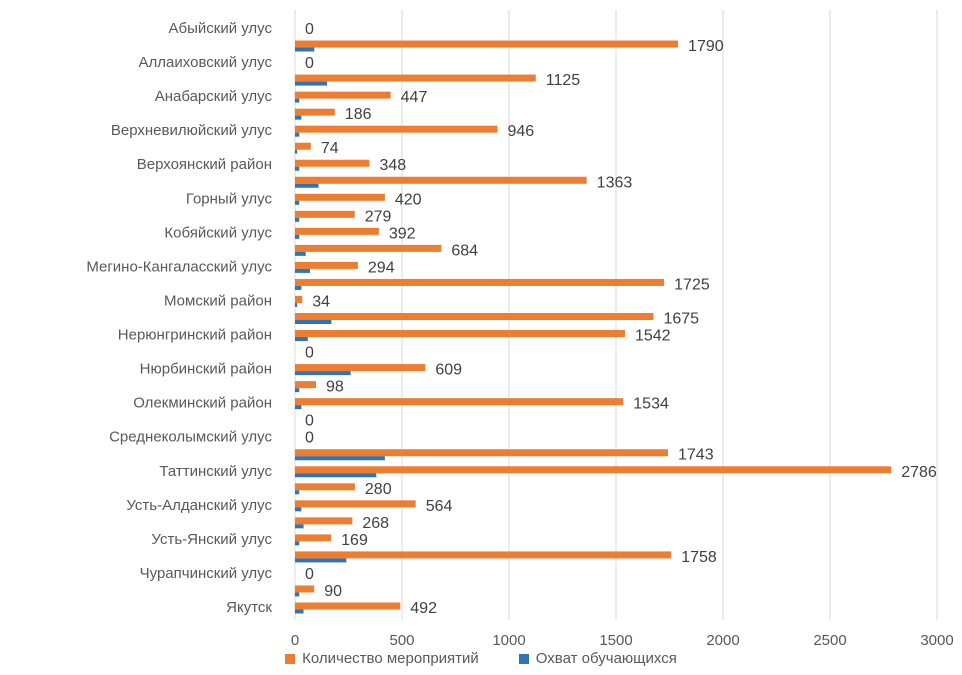 This screenshot has height=675, width=962. I want to click on data-label-events: 1675, so click(681, 319).